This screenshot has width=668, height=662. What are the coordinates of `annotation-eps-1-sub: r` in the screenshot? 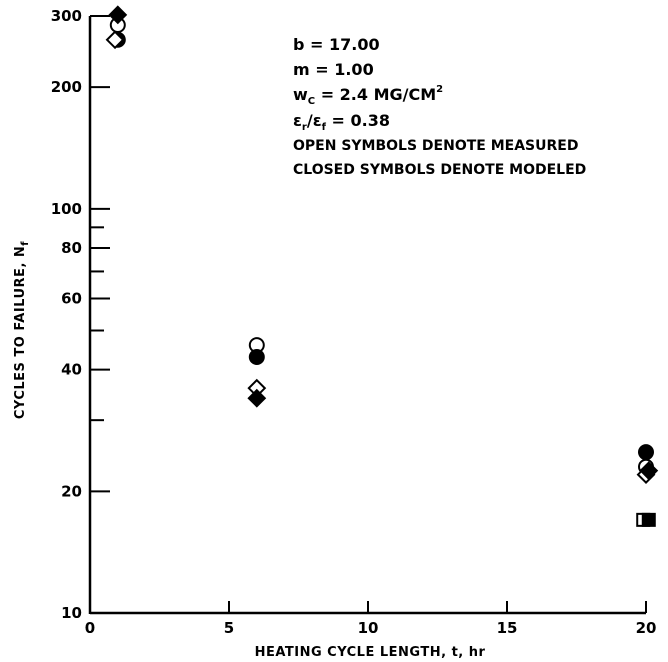 It's located at (304, 127).